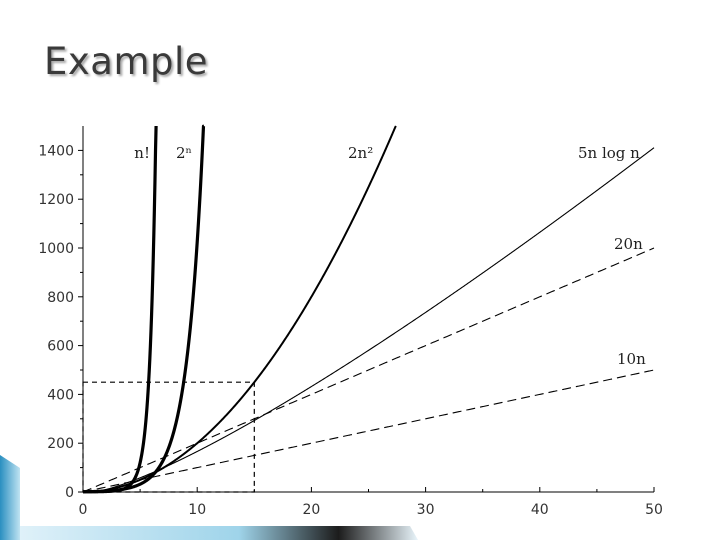 Image resolution: width=720 pixels, height=540 pixels. I want to click on y-tick-label: 1200, so click(56, 200).